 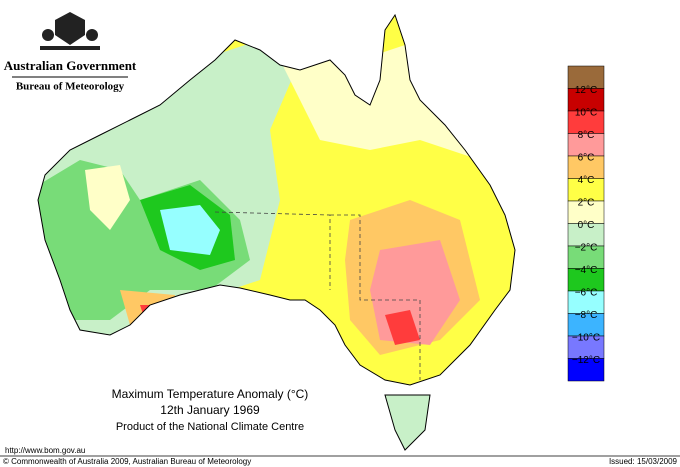 I want to click on government: Australian Government, so click(x=70, y=65).